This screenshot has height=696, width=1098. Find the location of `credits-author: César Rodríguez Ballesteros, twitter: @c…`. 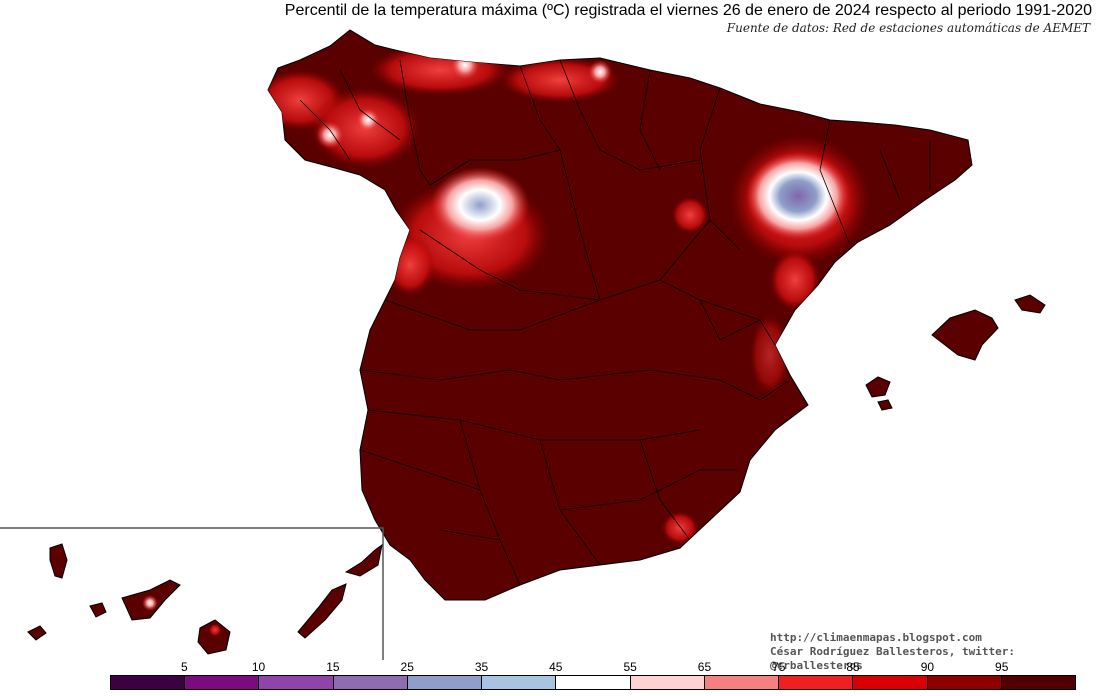

credits-author: César Rodríguez Ballesteros, twitter: @c… is located at coordinates (893, 658).